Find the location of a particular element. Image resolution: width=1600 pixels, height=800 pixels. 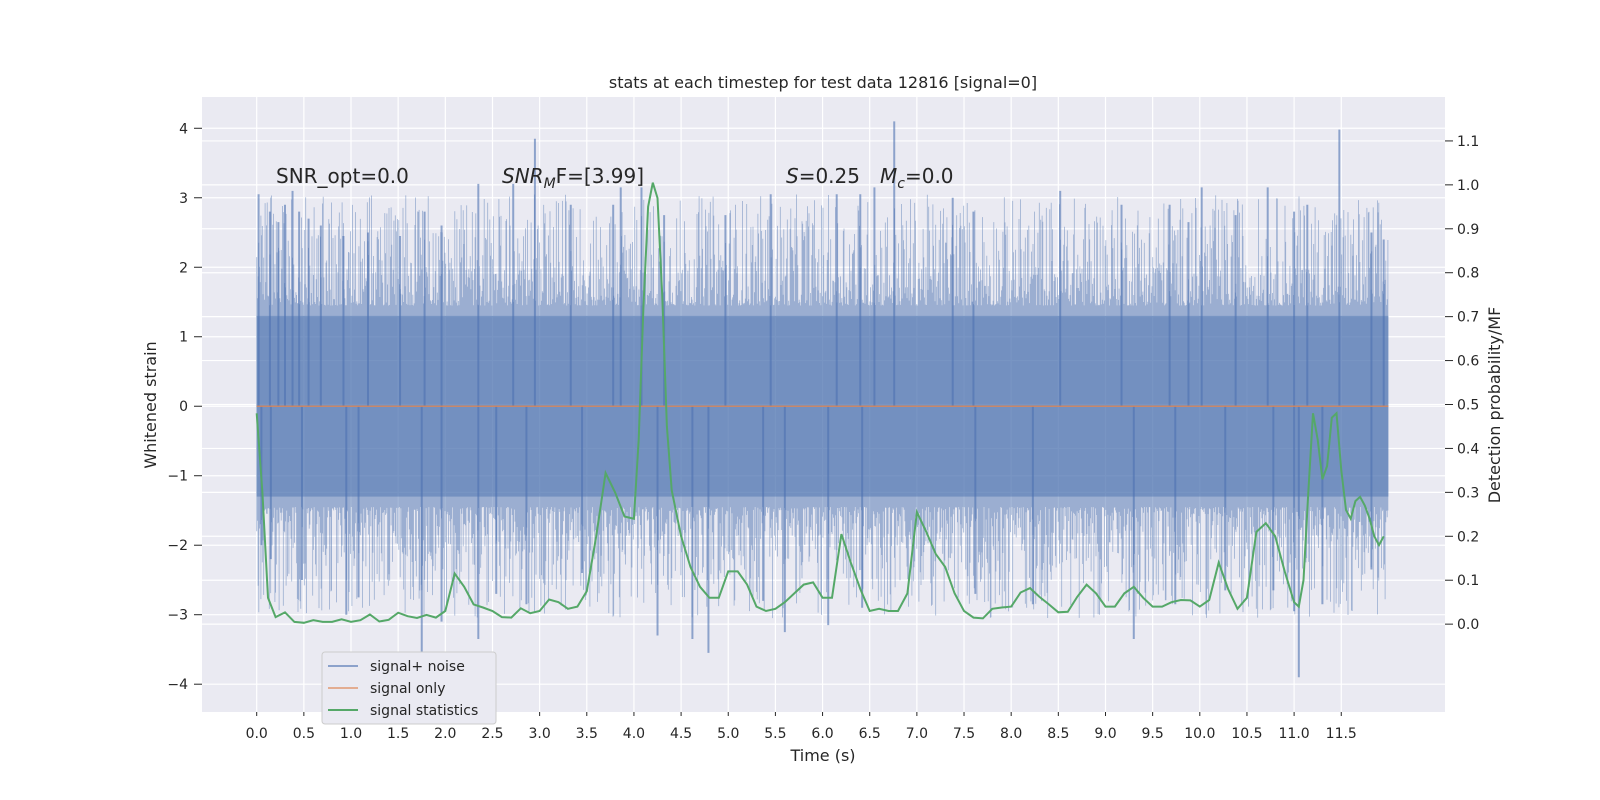

x-tick-label: 0.5 is located at coordinates (304, 734).